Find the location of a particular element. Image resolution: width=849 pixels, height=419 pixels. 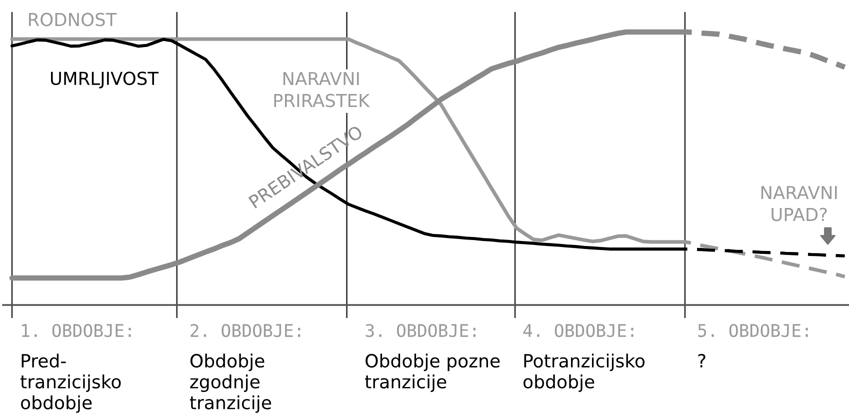

x-tick-label: Obdobje zgodnje tranzicije is located at coordinates (231, 383).